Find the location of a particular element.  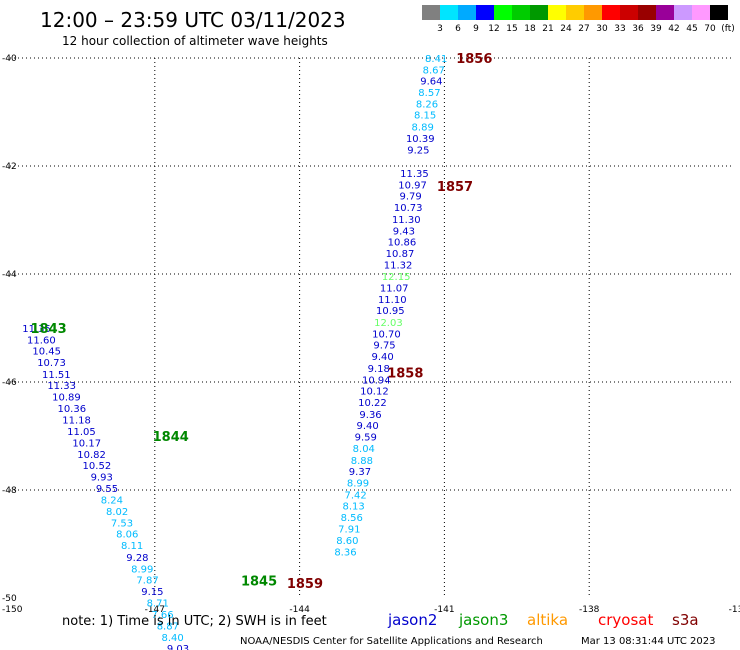

color-scale-label: 42 is located at coordinates (673, 29).